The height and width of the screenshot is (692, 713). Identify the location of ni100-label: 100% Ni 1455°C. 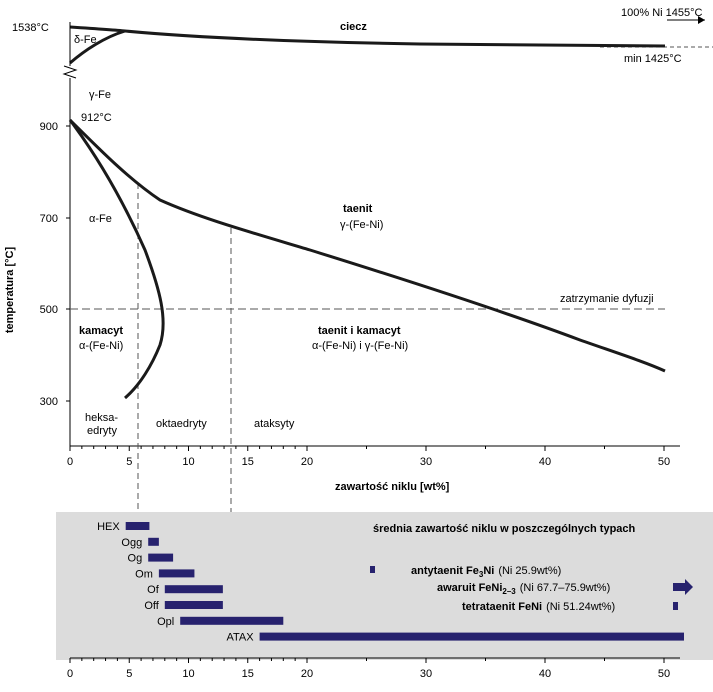
(662, 13).